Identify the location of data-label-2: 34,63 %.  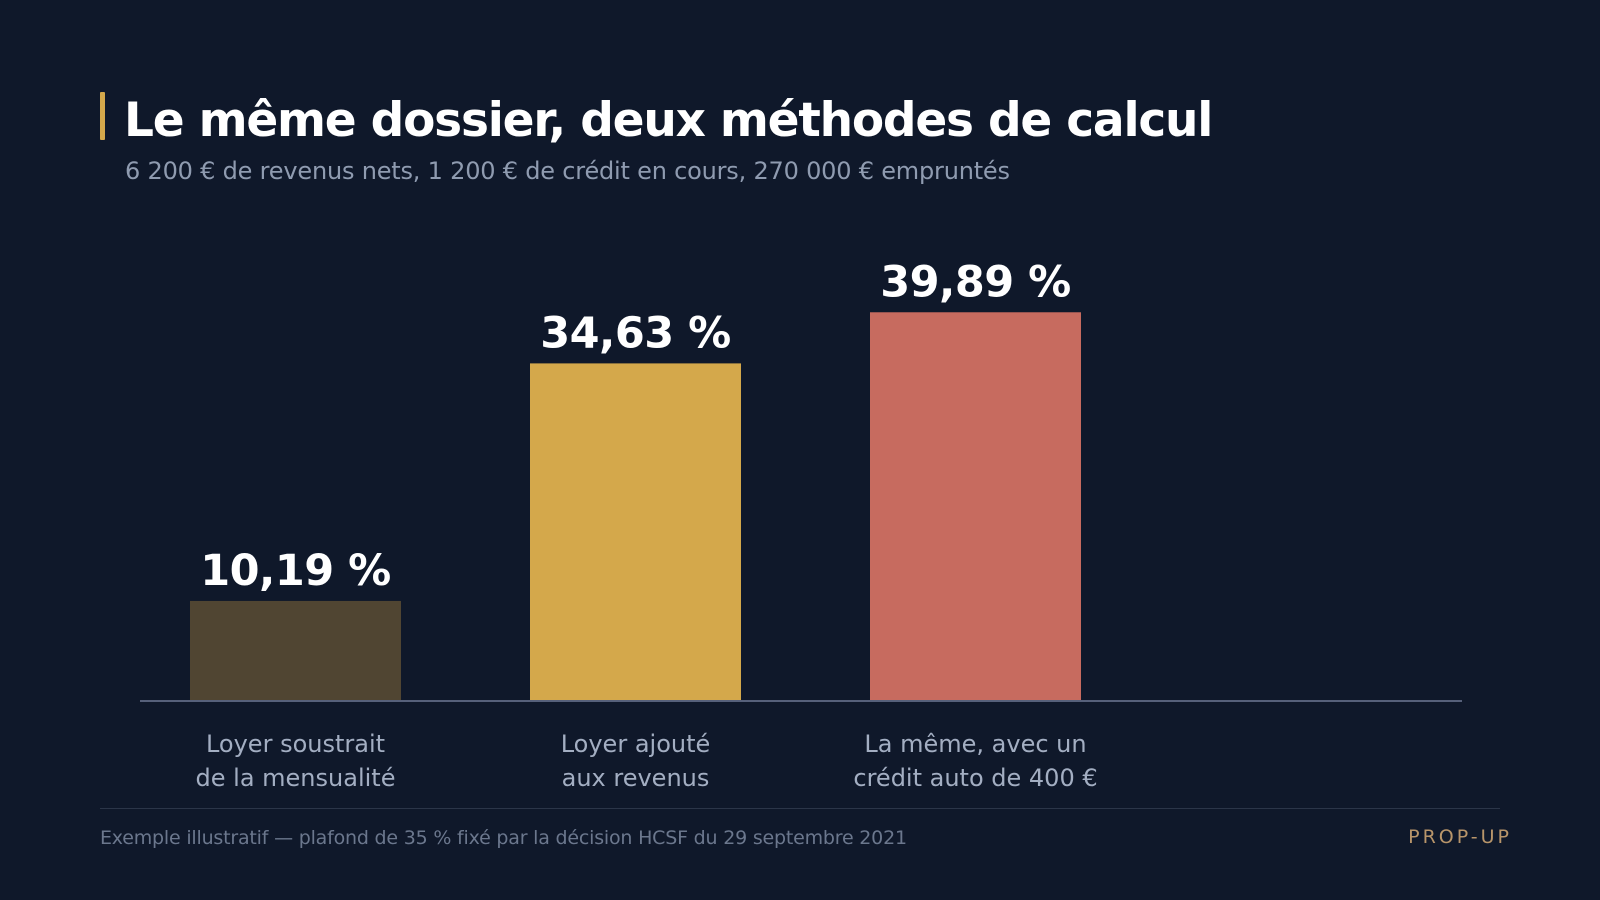
(635, 333).